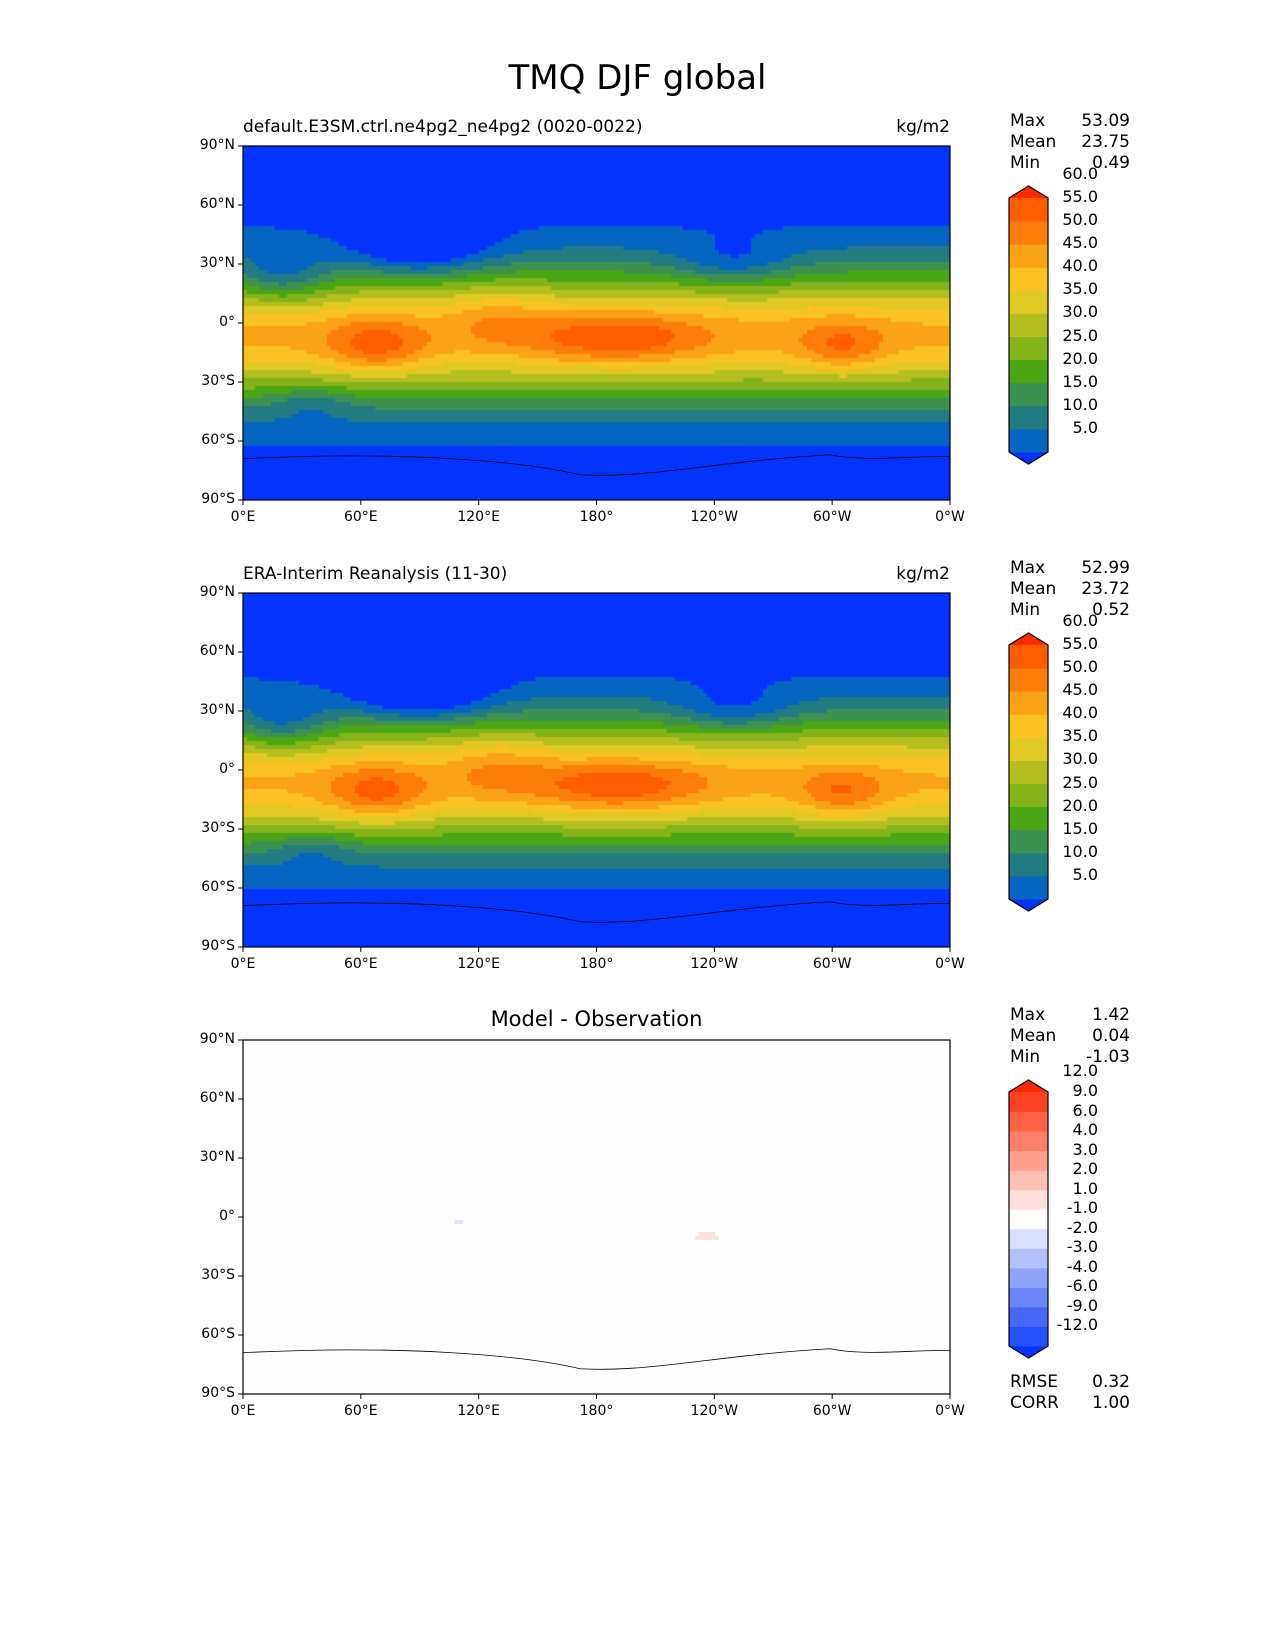 The height and width of the screenshot is (1650, 1275). What do you see at coordinates (1028, 568) in the screenshot?
I see `stat-label: Max` at bounding box center [1028, 568].